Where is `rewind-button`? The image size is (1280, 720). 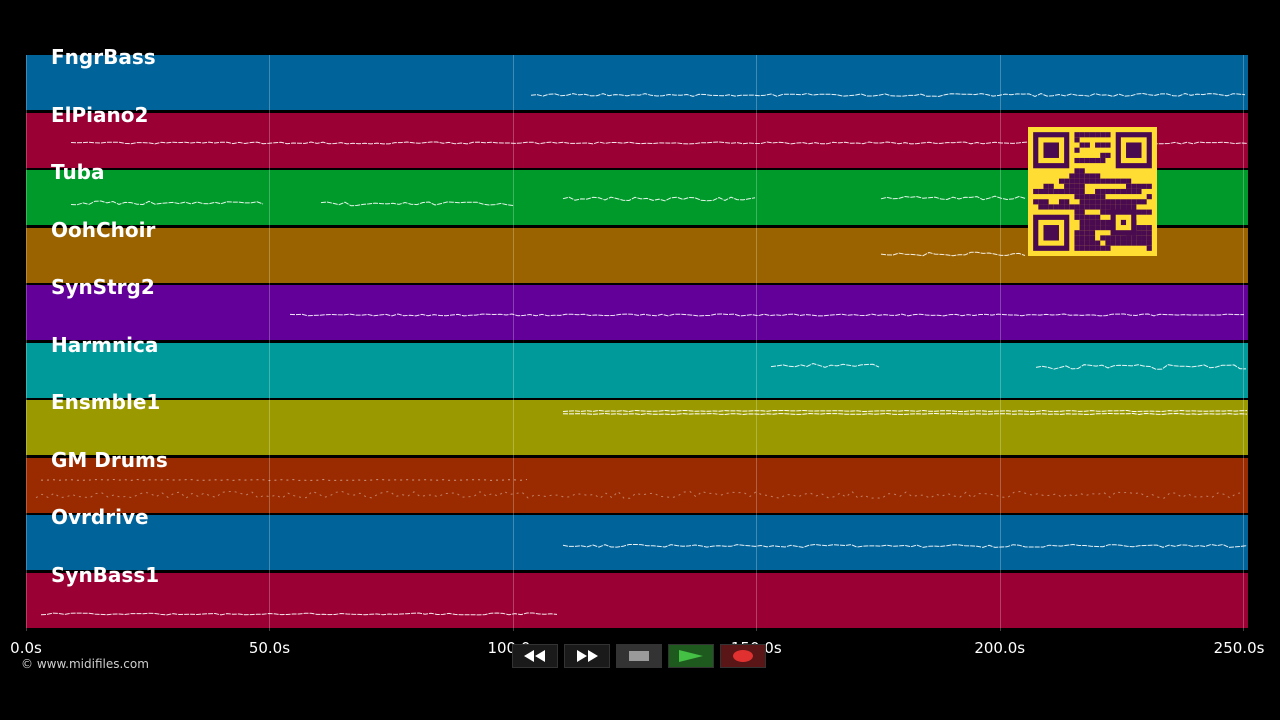
rewind-button is located at coordinates (535, 656).